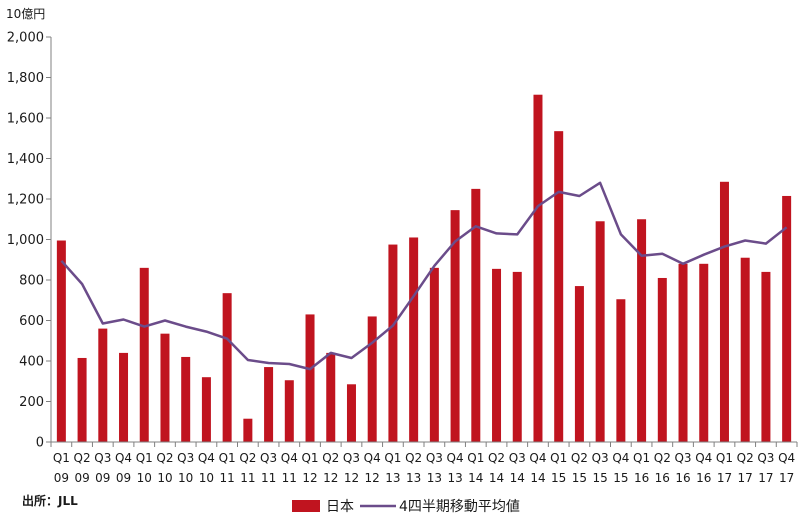 The width and height of the screenshot is (800, 521). I want to click on source-note: 出所：JLL, so click(50, 500).